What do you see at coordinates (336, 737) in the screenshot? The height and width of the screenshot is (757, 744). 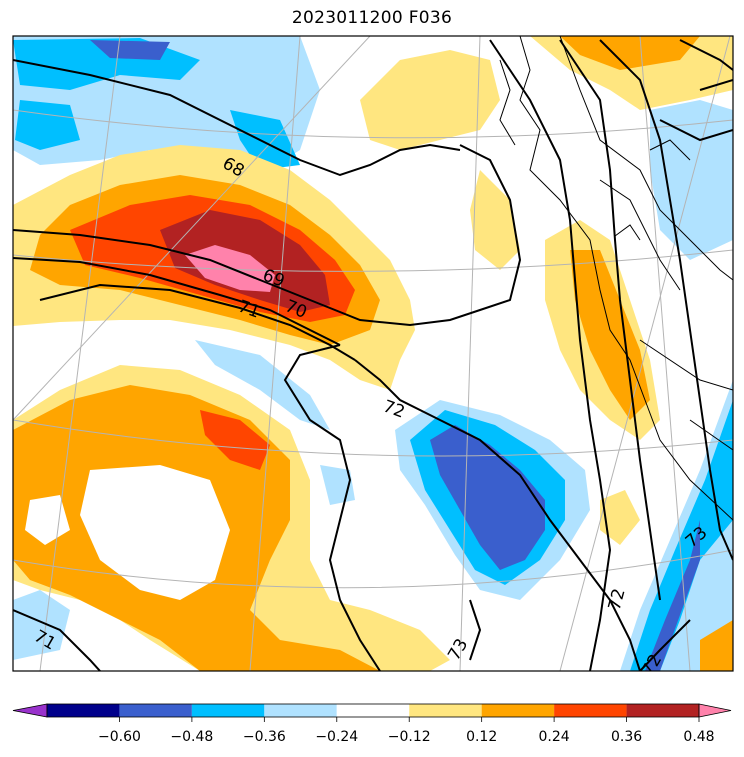 I see `colorbar-tick-label: −0.24` at bounding box center [336, 737].